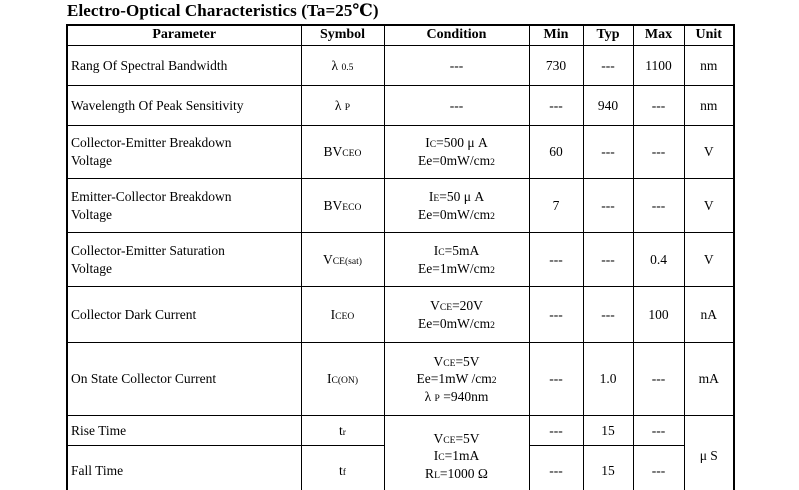 Image resolution: width=799 pixels, height=490 pixels. What do you see at coordinates (184, 379) in the screenshot?
I see `parameter-cell: On State Collector Current` at bounding box center [184, 379].